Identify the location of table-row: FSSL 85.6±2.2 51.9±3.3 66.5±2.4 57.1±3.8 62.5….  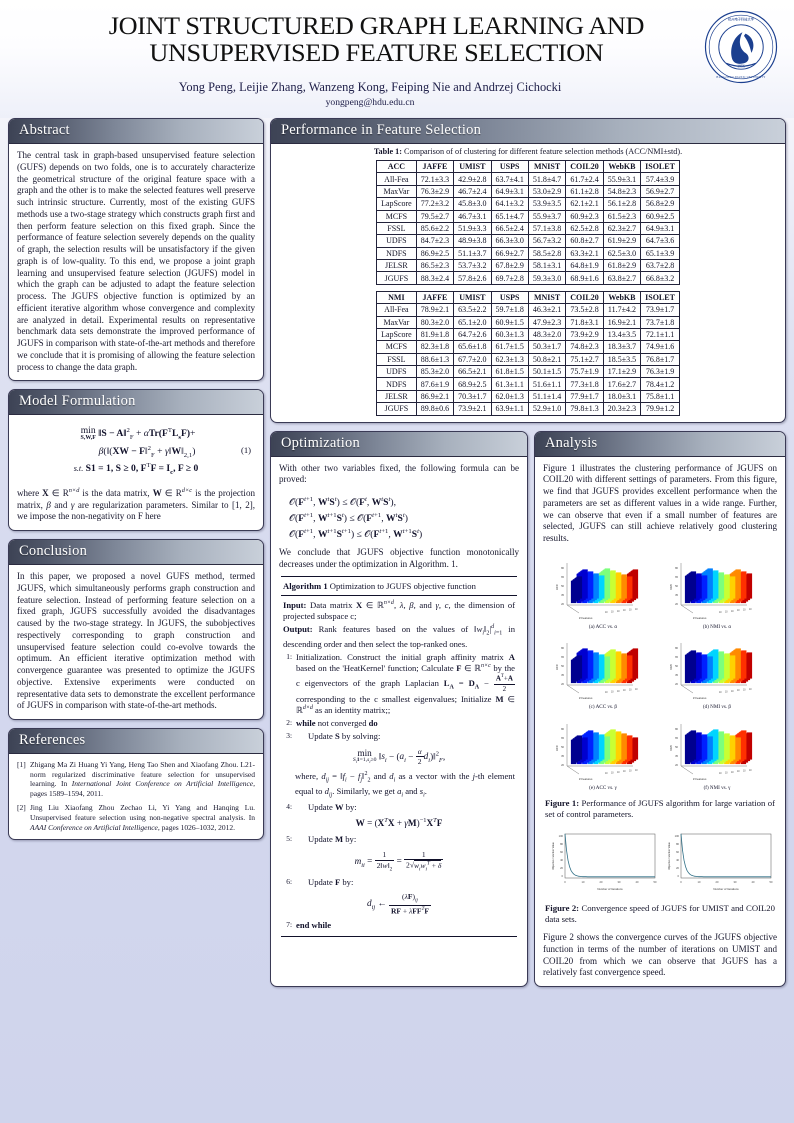
(528, 228).